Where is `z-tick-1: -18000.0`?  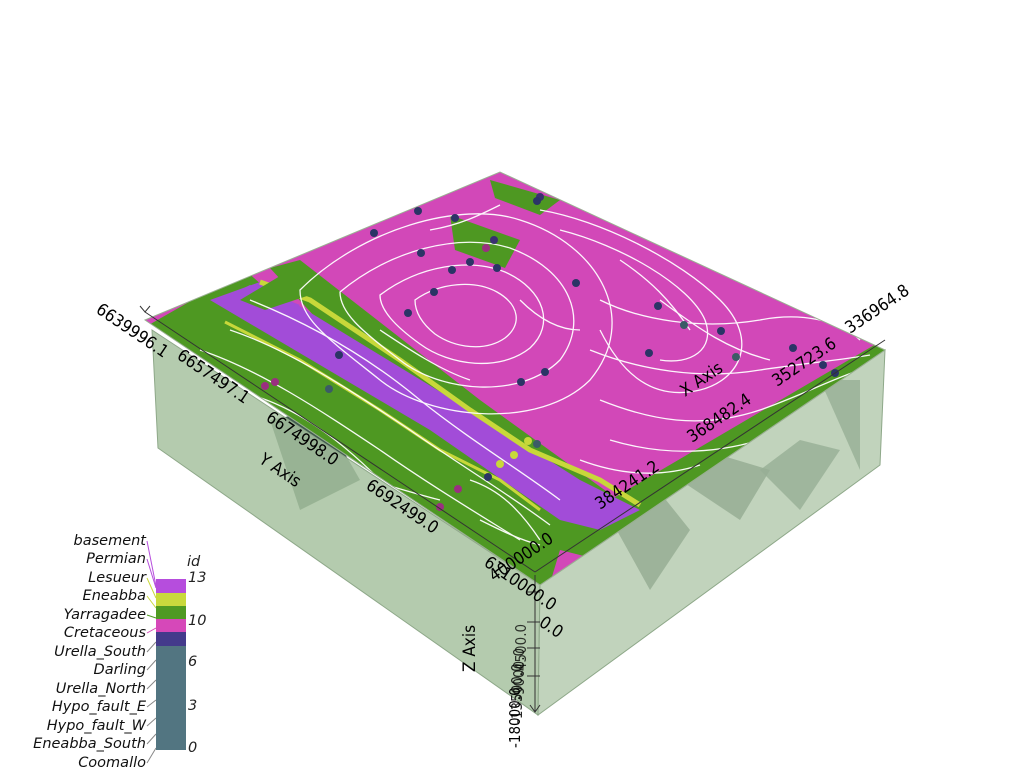
z-tick-1: -18000.0 is located at coordinates (515, 717).